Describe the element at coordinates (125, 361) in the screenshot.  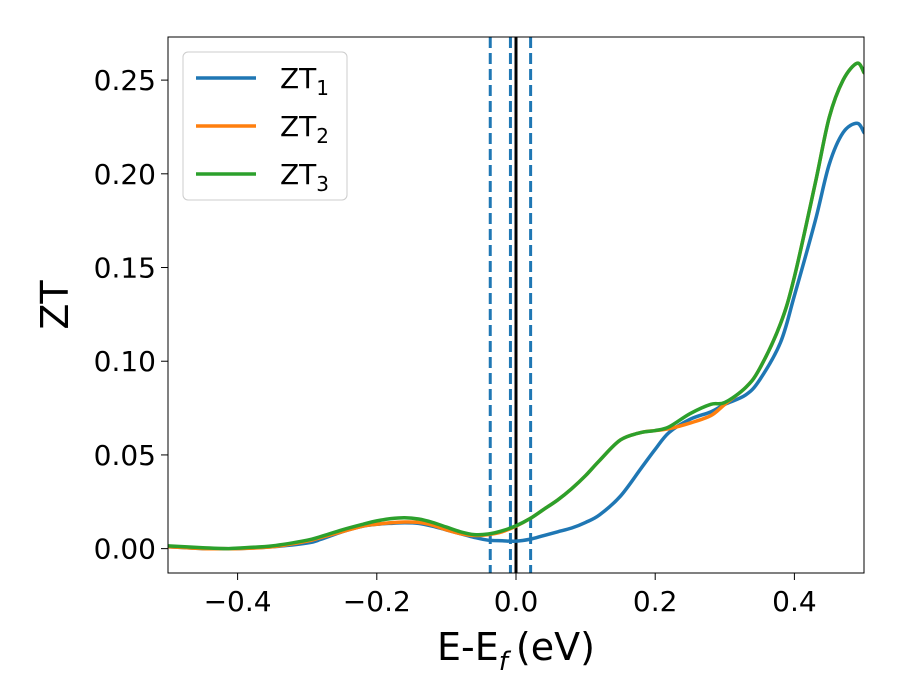
I see `y-tick-label: 0.10` at that location.